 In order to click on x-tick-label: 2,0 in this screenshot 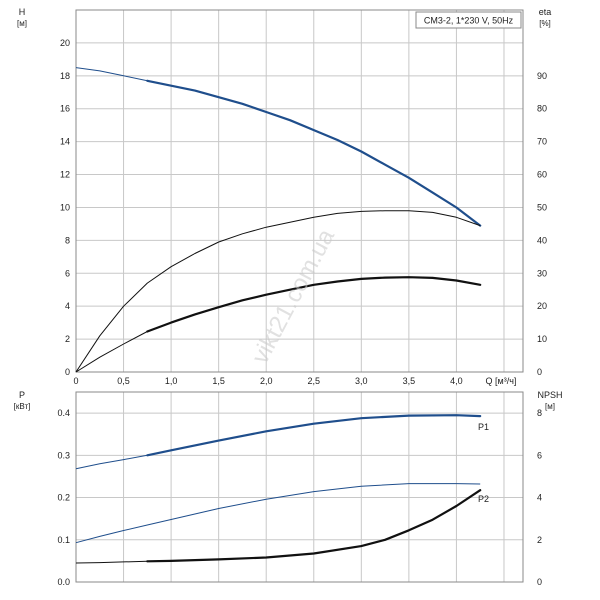, I will do `click(266, 381)`.